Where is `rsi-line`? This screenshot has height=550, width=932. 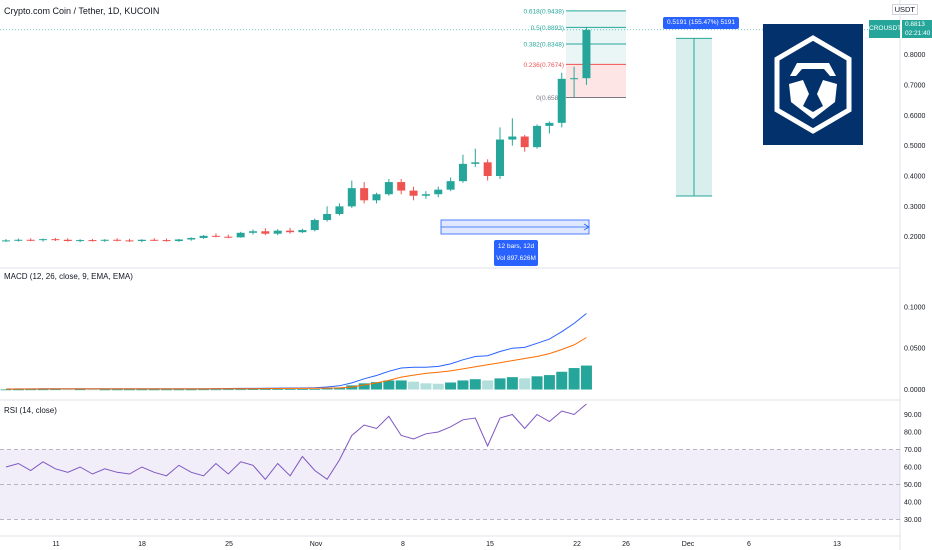
rsi-line is located at coordinates (296, 442).